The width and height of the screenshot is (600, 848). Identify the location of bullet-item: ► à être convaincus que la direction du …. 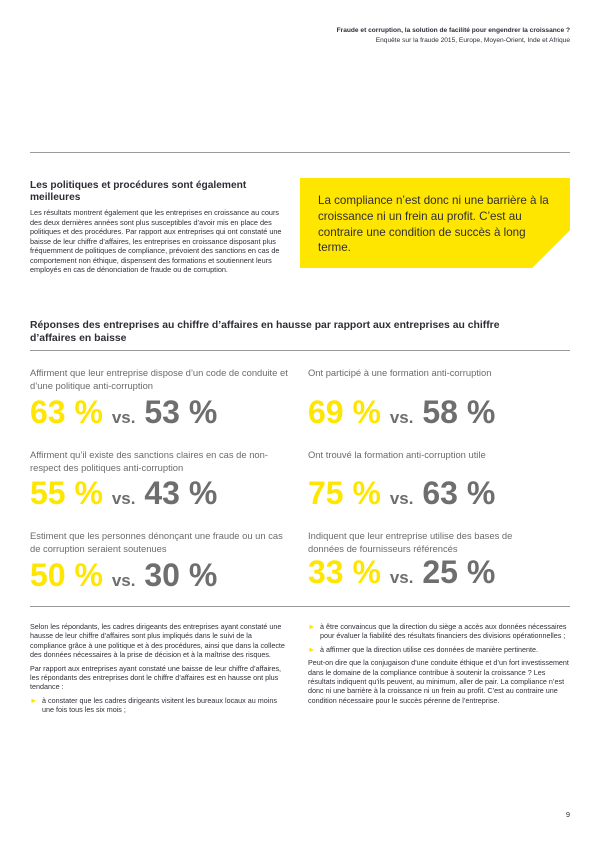
(439, 631).